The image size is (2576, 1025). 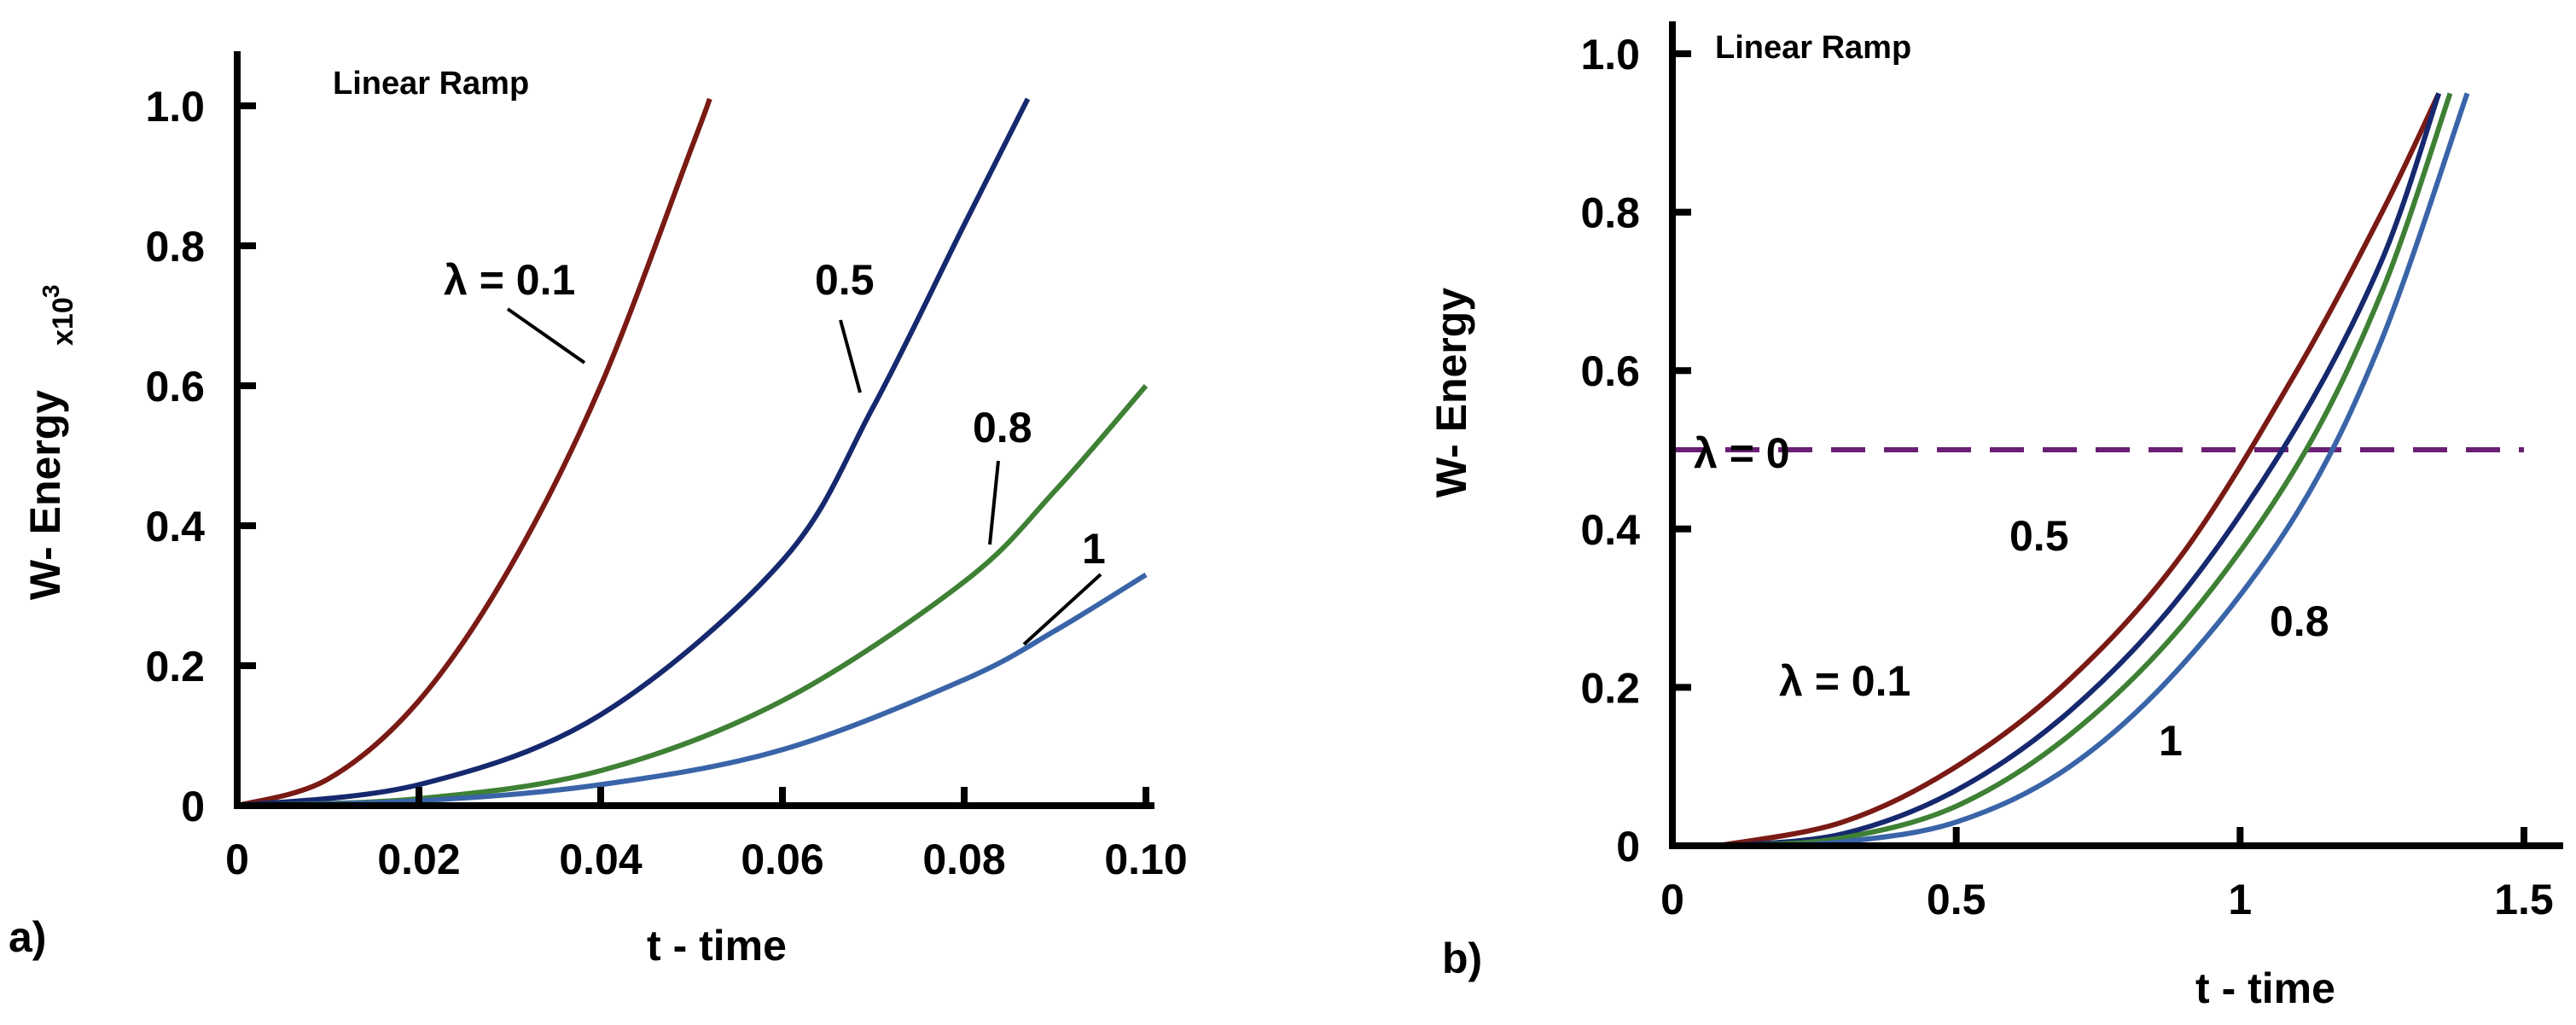 I want to click on panel-b-label-0.5: 0.5, so click(x=2039, y=536).